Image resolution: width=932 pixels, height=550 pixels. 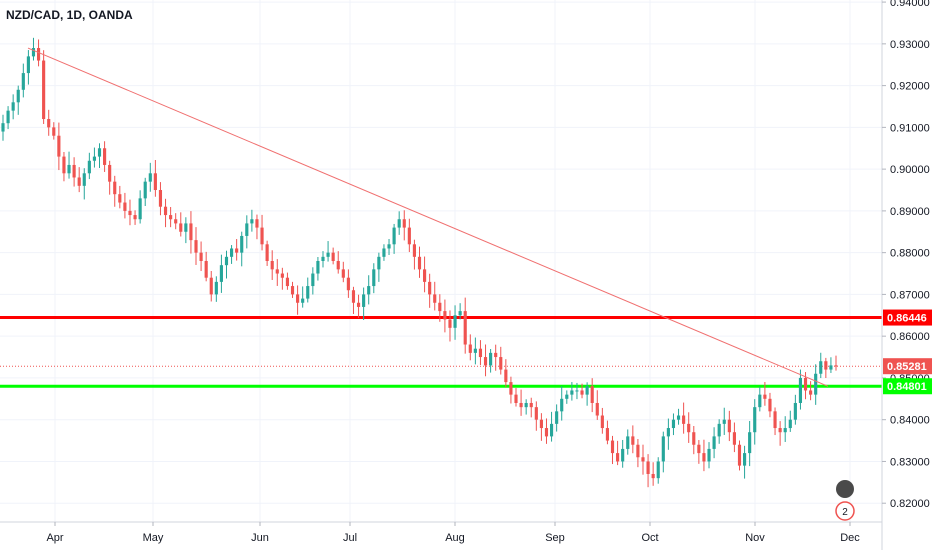 I want to click on price-tag-label: 0.84801, so click(x=907, y=387).